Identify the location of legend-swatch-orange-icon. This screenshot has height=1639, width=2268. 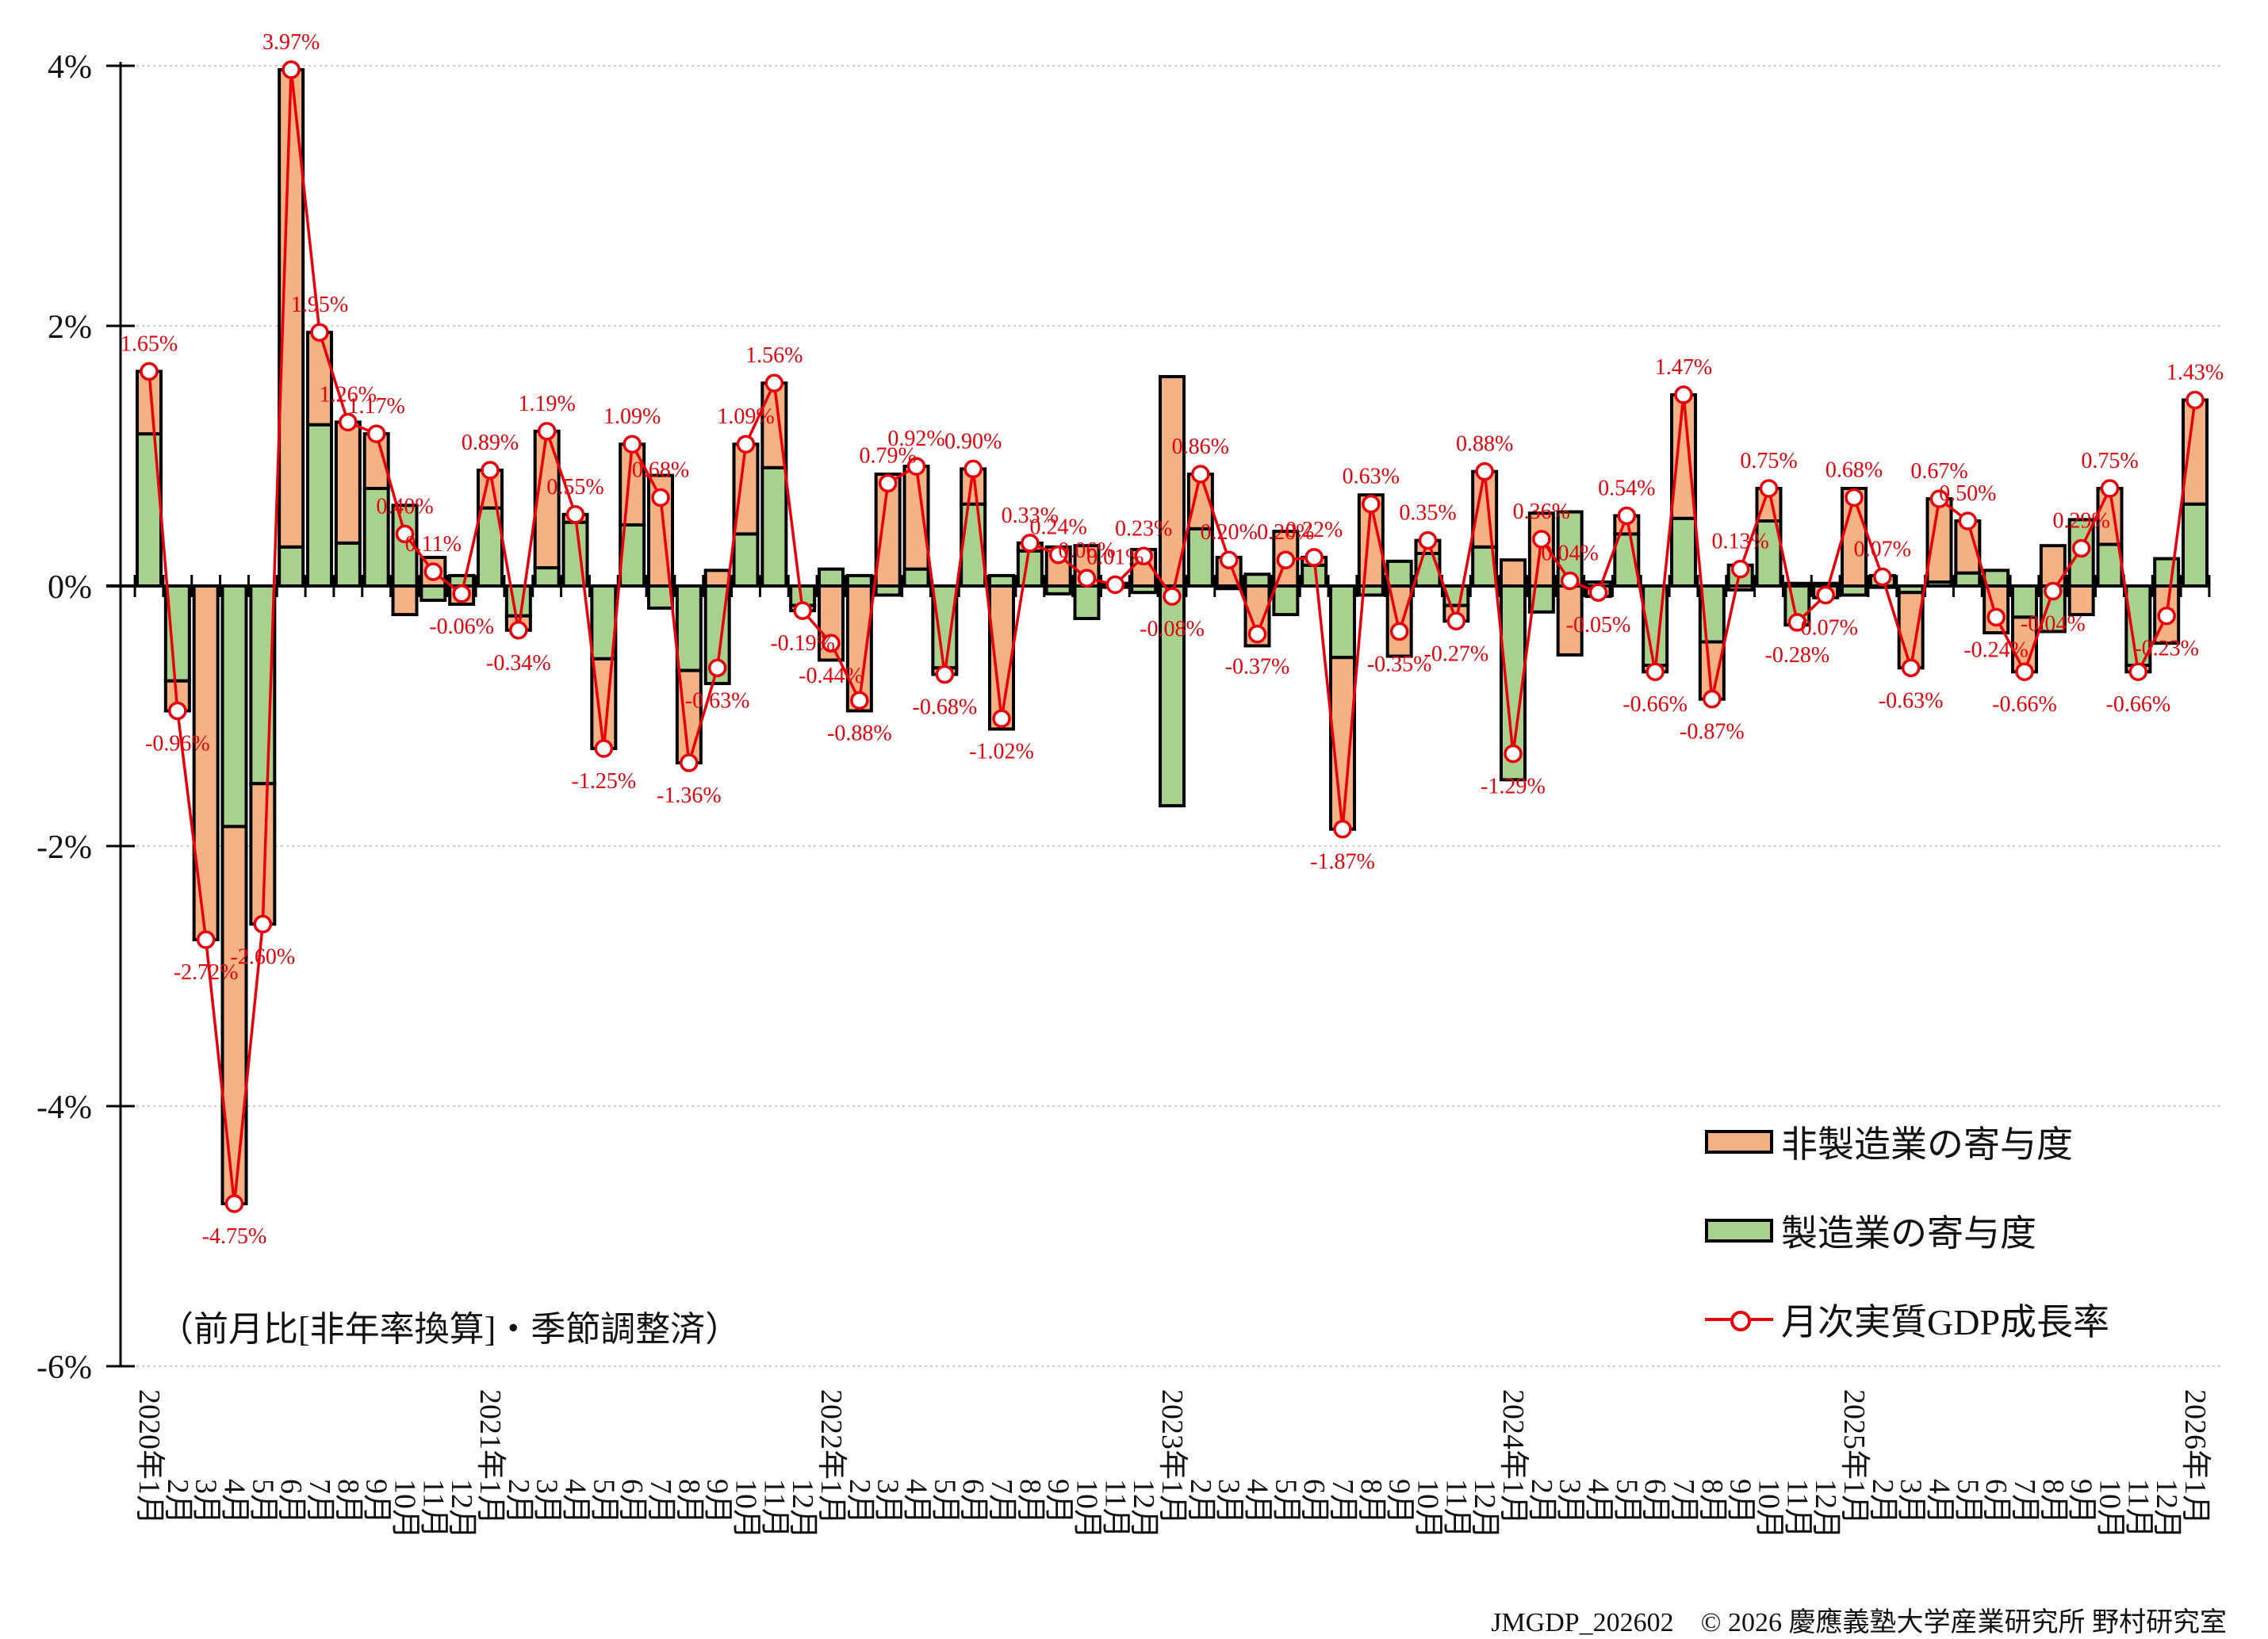
(1739, 1142).